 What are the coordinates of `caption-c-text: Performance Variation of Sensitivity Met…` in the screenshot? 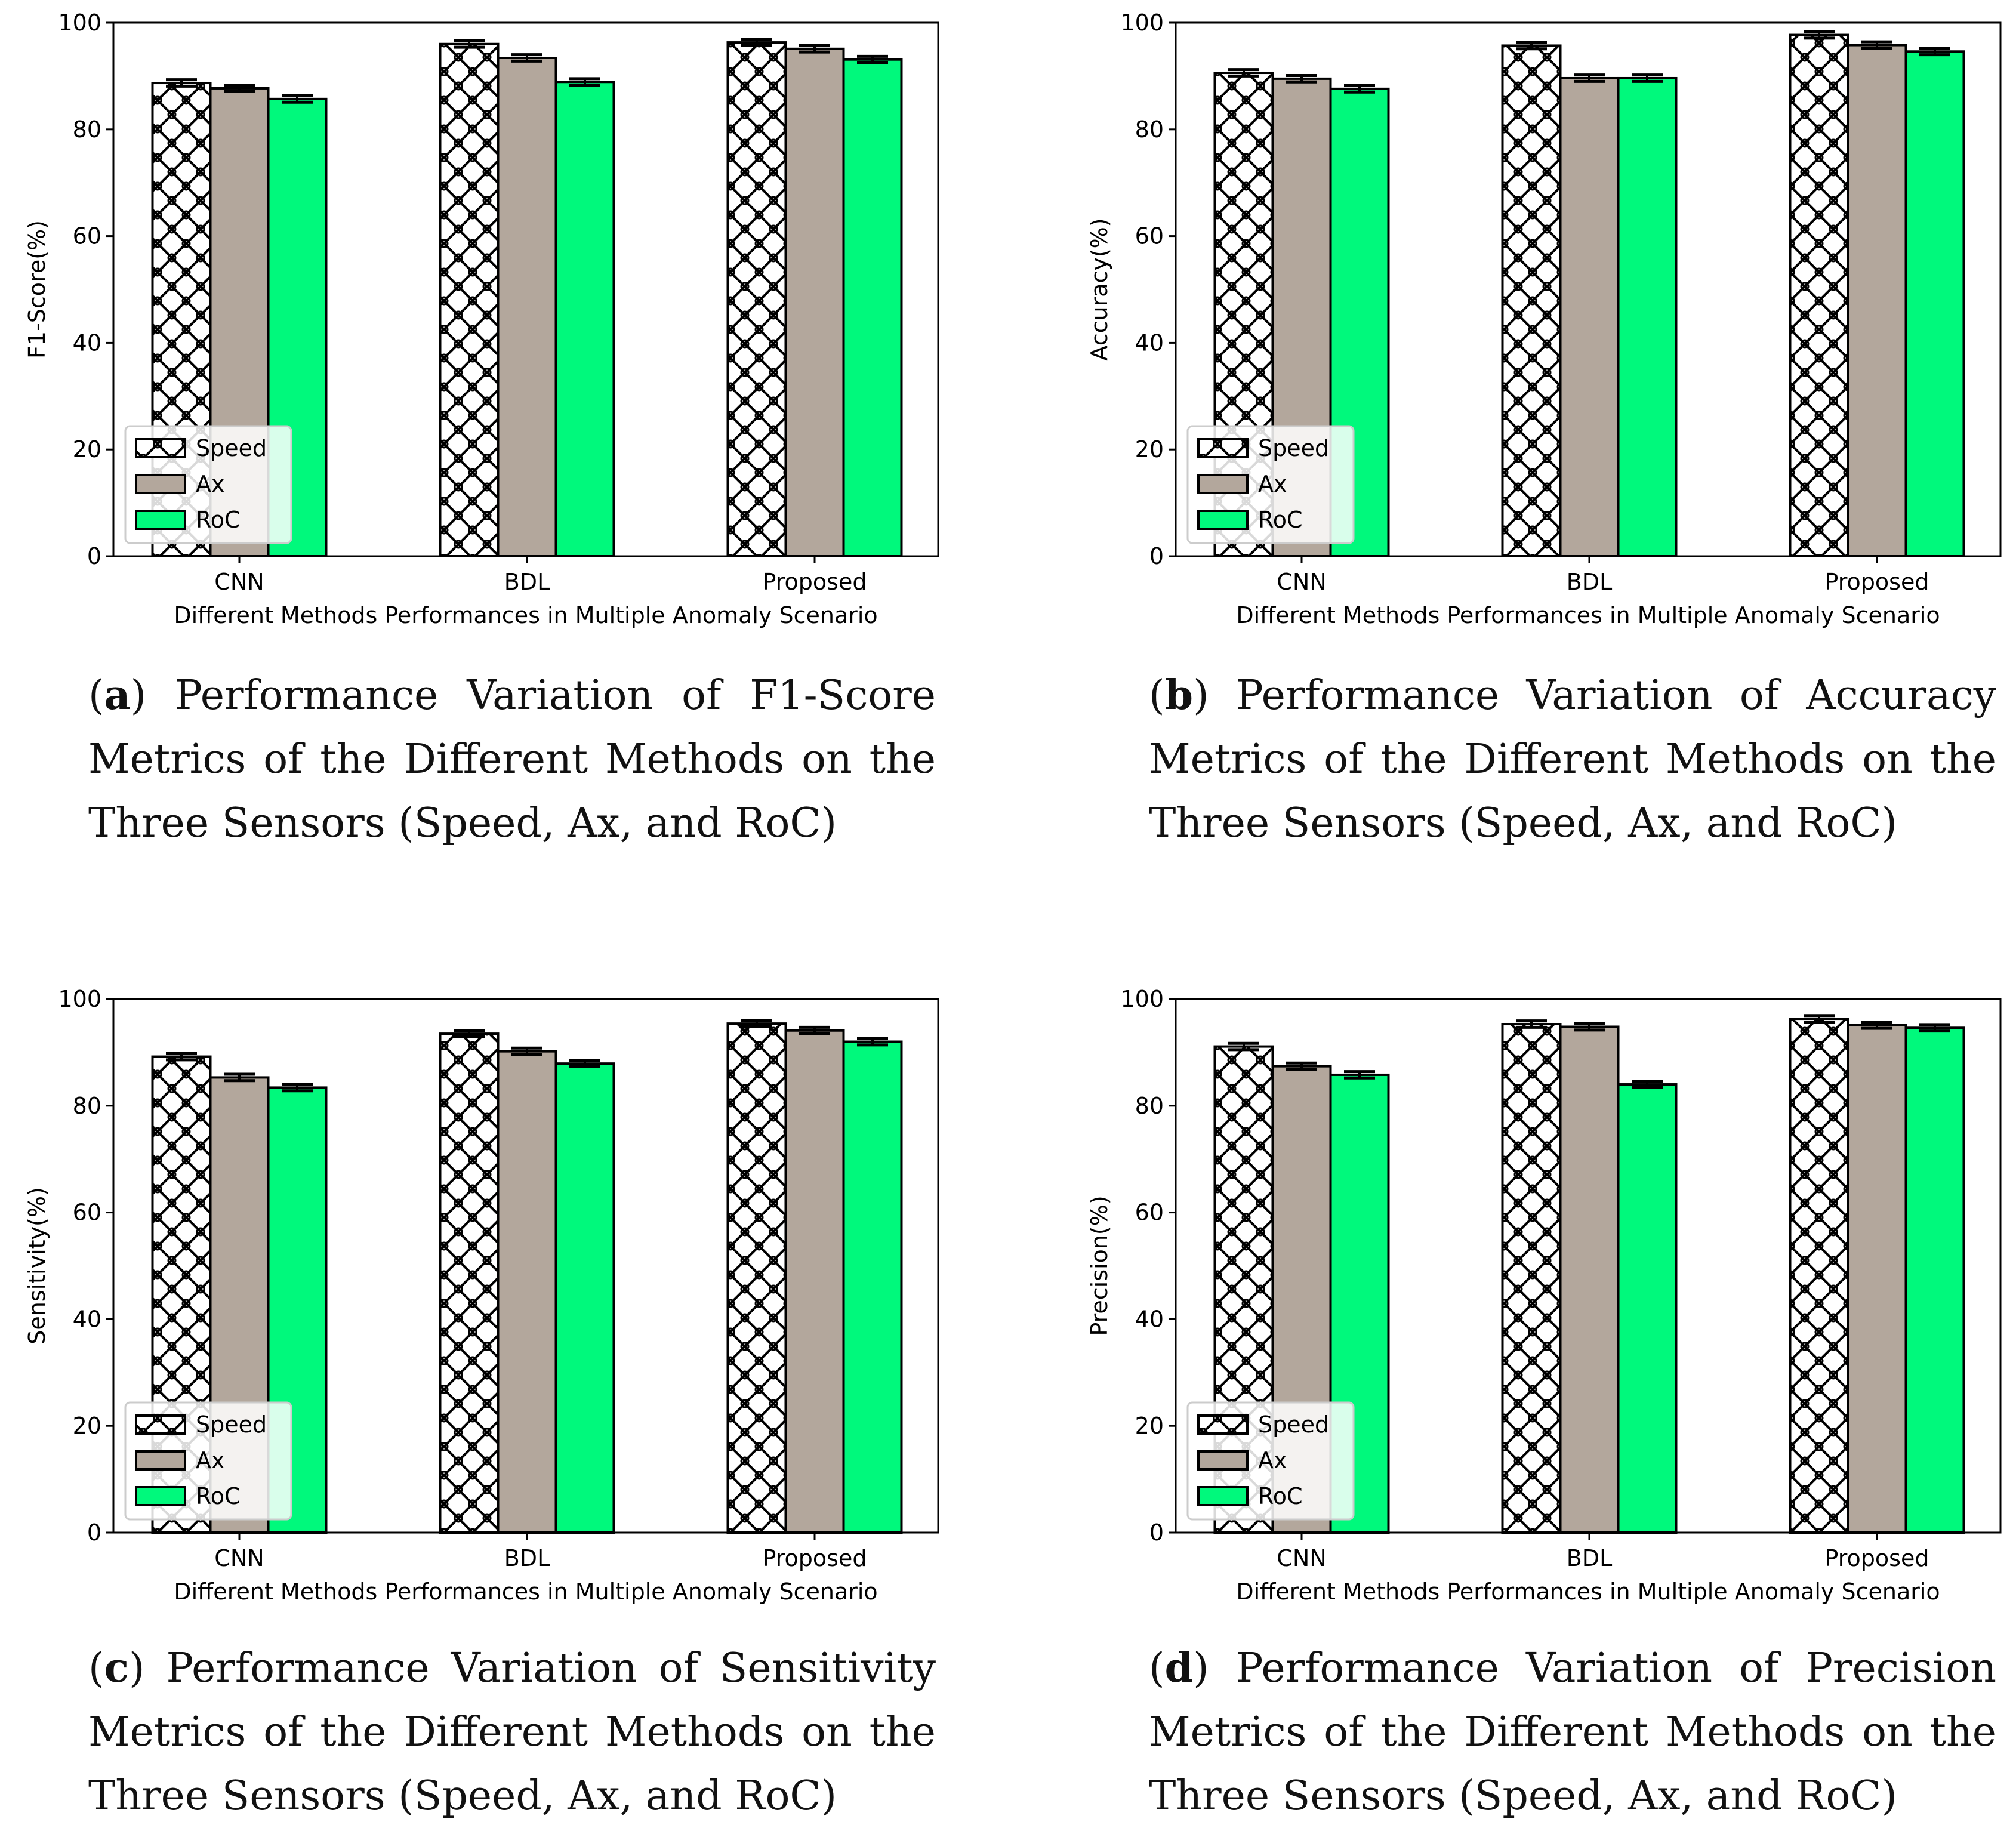 It's located at (512, 1732).